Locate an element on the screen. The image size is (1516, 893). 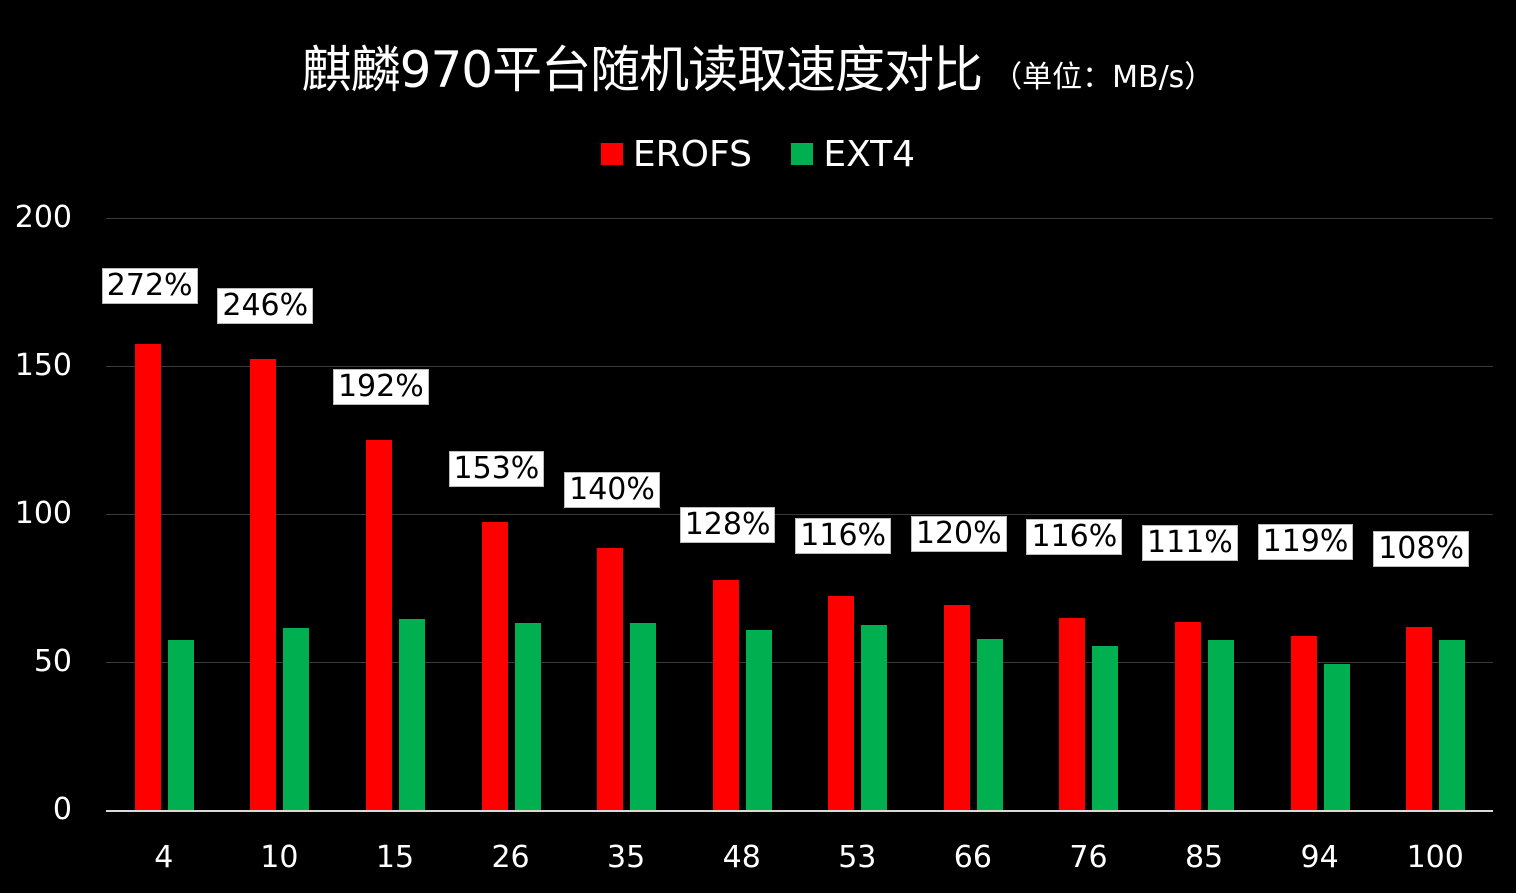
ratio-label-100: 108% is located at coordinates (1421, 549).